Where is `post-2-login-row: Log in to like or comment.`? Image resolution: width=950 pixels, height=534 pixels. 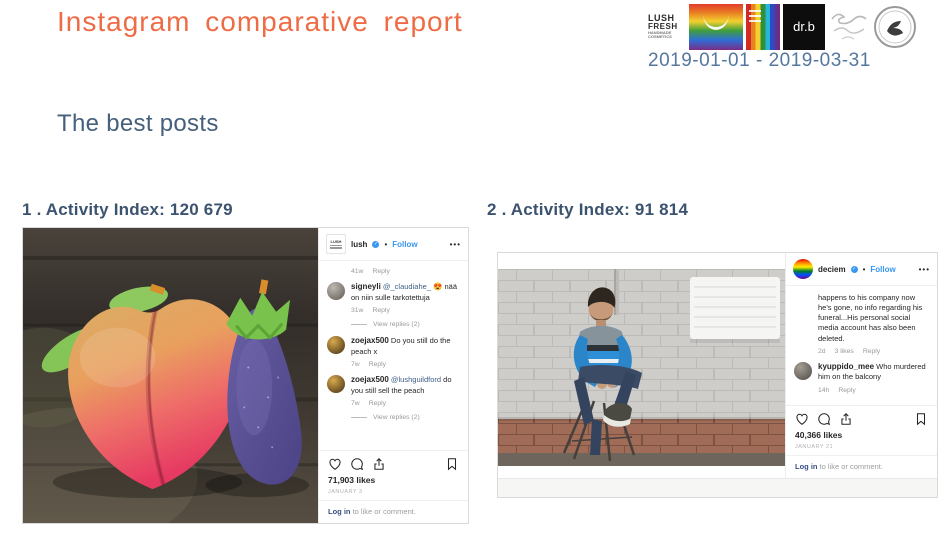 post-2-login-row: Log in to like or comment. is located at coordinates (861, 466).